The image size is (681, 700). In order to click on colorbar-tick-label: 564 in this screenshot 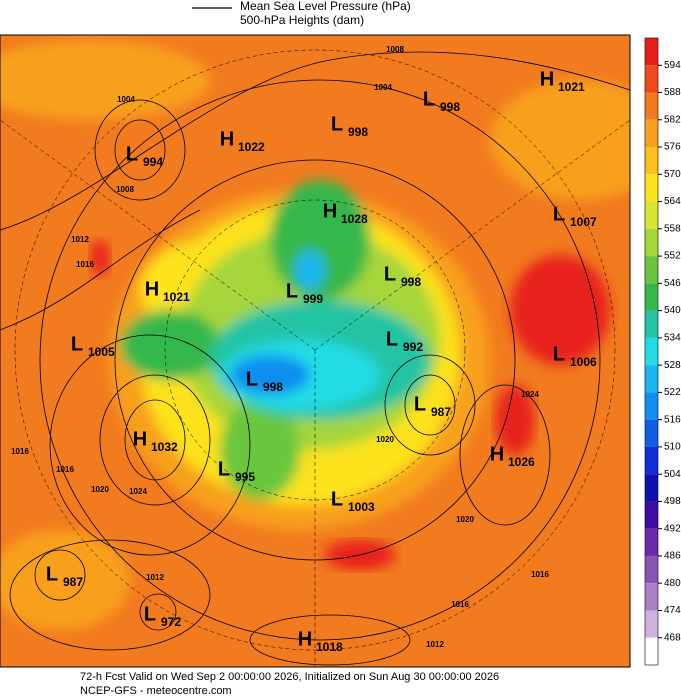, I will do `click(672, 201)`.